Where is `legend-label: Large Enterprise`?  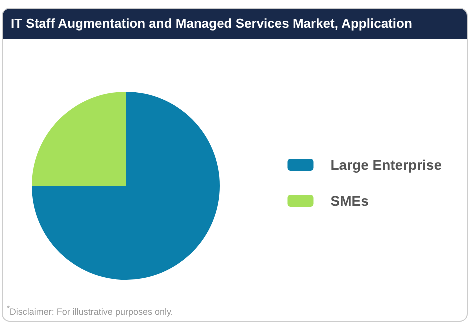
legend-label: Large Enterprise is located at coordinates (386, 165).